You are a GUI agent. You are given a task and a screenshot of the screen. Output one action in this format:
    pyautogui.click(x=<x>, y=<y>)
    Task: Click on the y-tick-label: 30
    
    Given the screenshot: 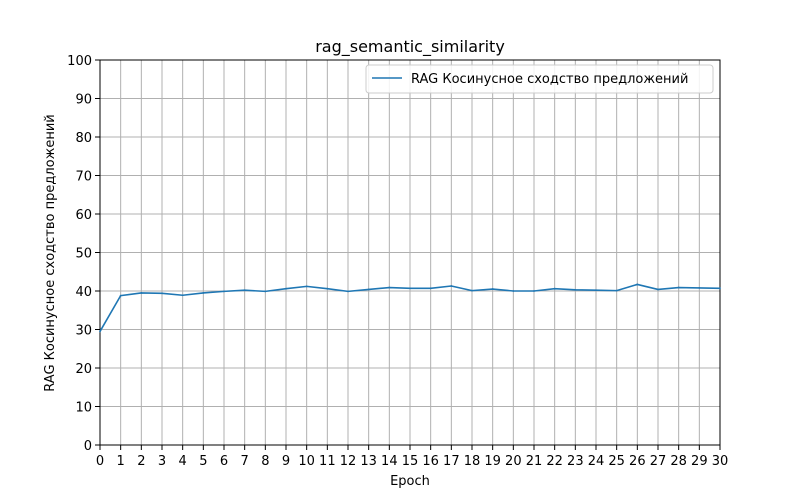 What is the action you would take?
    pyautogui.click(x=83, y=331)
    